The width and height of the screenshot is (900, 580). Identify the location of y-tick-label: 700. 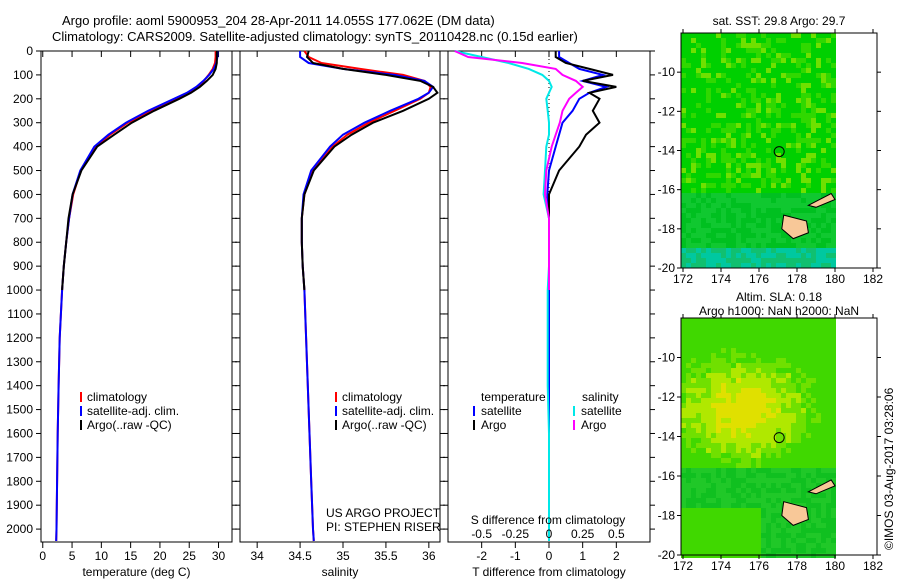
(23, 218).